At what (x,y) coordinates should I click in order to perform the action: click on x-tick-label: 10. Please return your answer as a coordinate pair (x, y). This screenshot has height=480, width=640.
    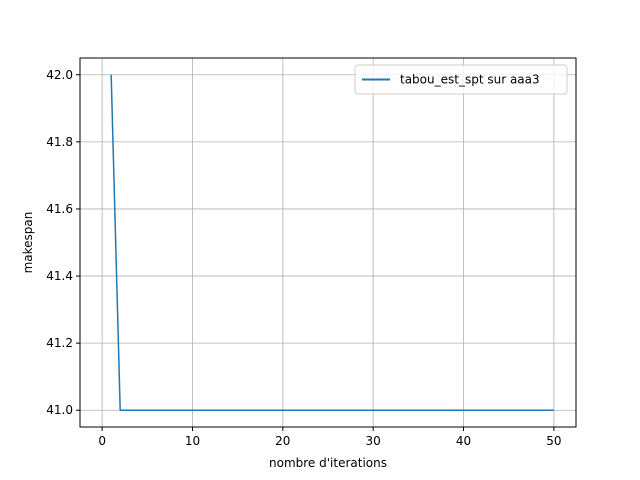
    Looking at the image, I should click on (192, 441).